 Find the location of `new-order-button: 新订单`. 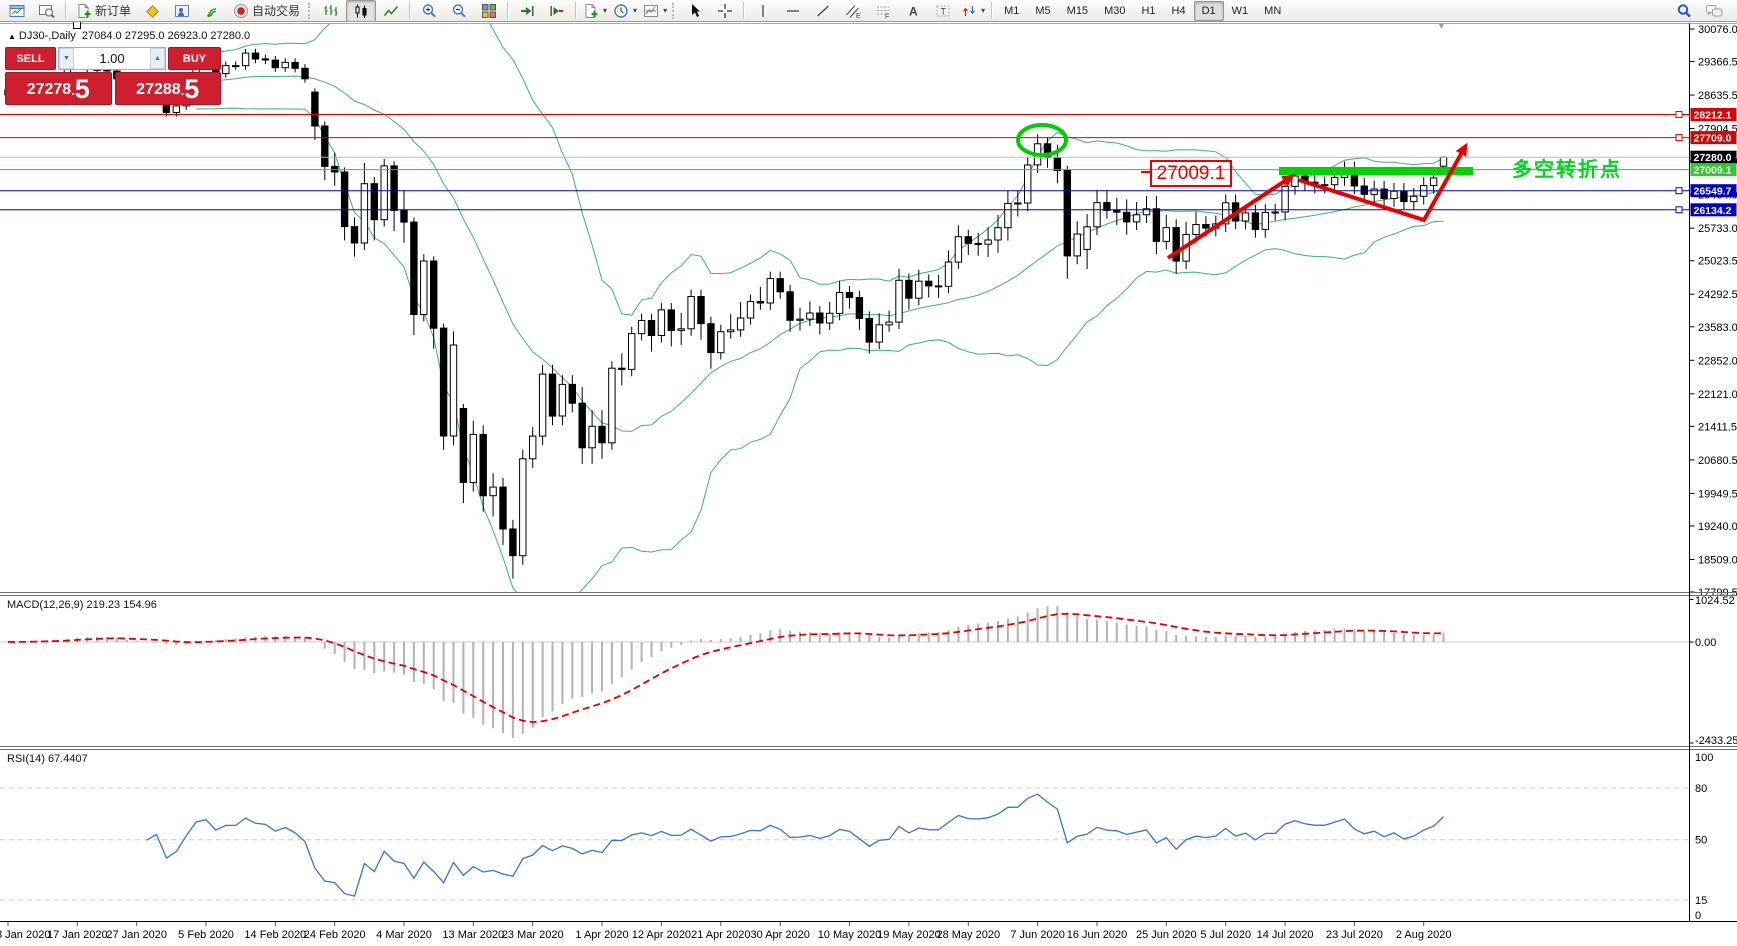

new-order-button: 新订单 is located at coordinates (103, 11).